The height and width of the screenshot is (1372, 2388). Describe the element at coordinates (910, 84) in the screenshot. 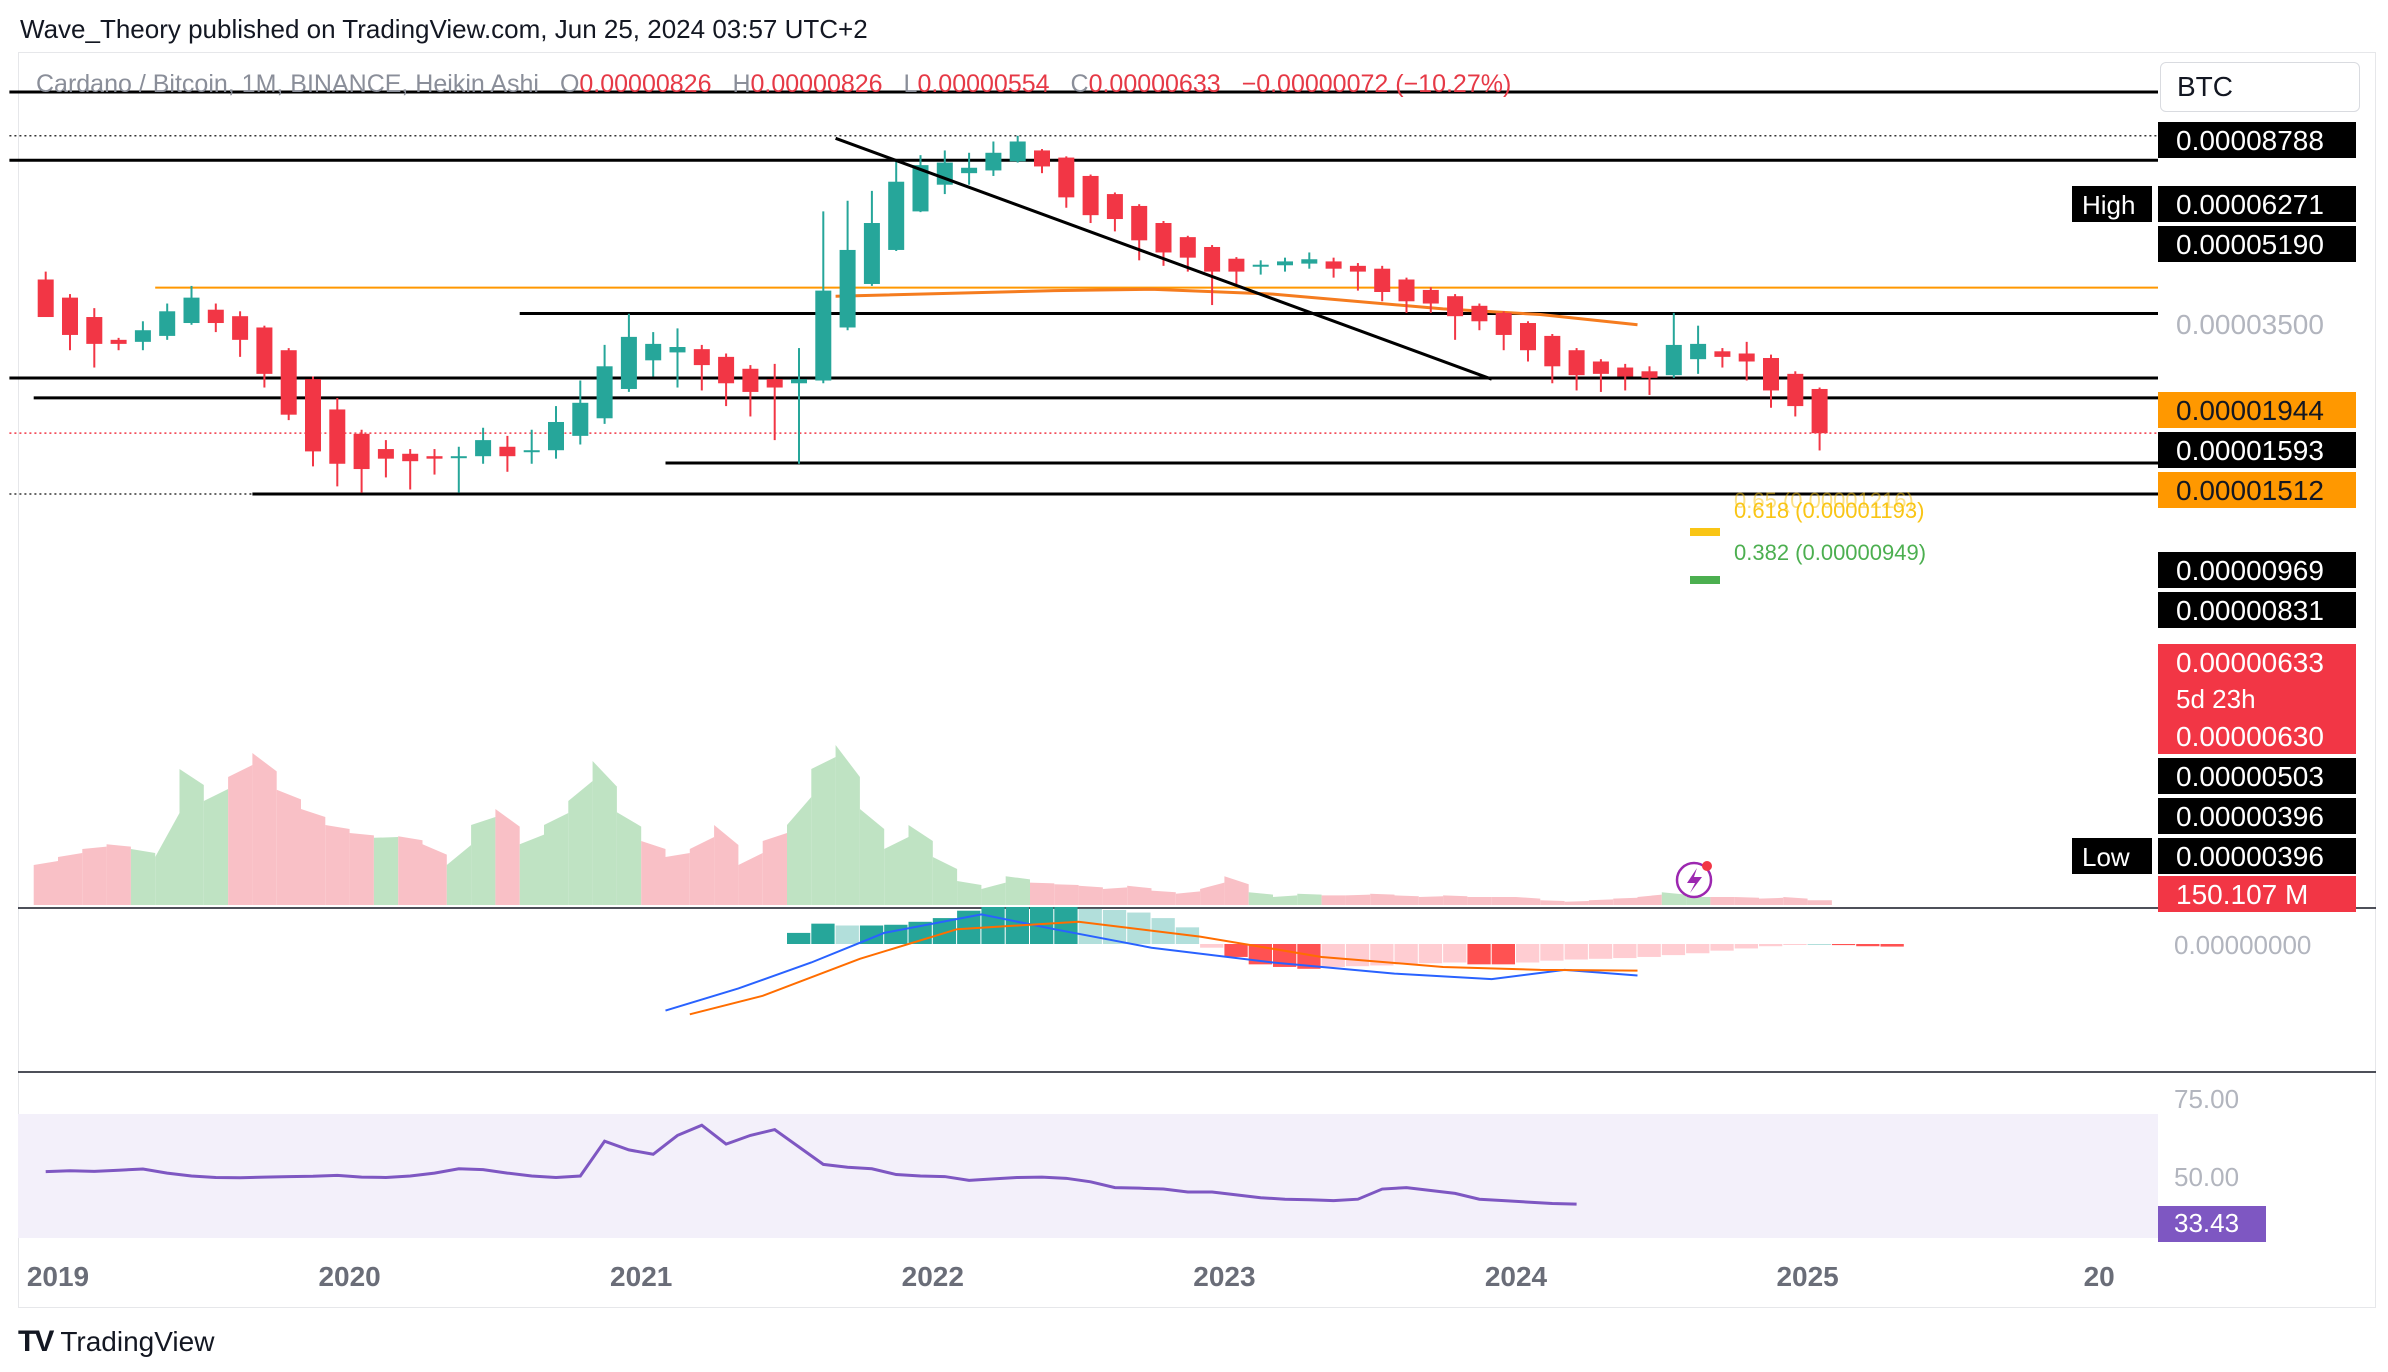

I see `low-key: L` at that location.